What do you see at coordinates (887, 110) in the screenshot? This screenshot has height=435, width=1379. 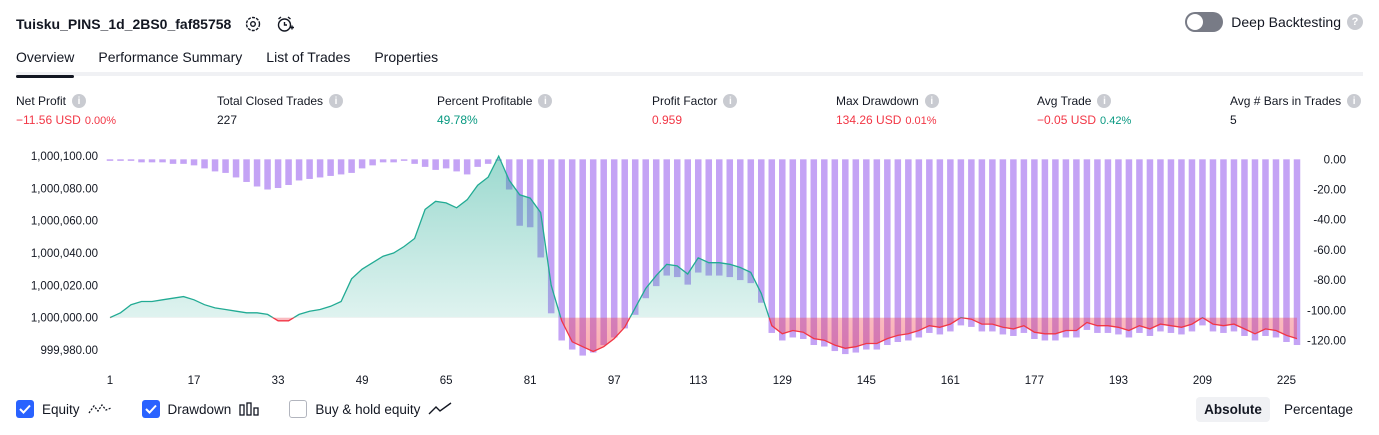 I see `metric-max-drawdown: Max Drawdown i 134.26 USD 0.01%` at bounding box center [887, 110].